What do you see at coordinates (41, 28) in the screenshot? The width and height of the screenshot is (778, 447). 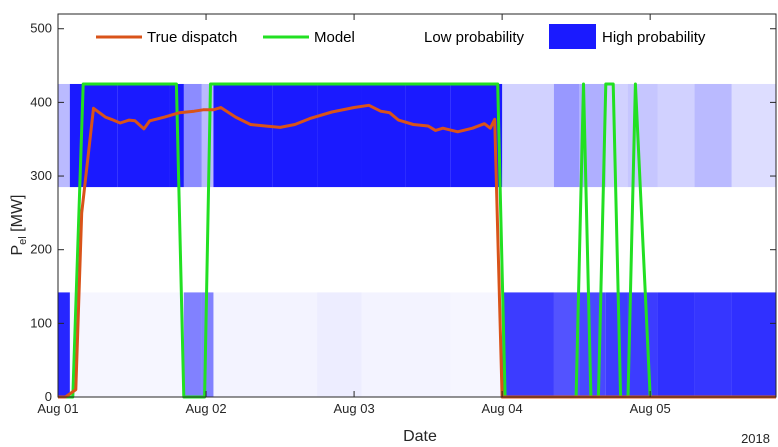 I see `y-tick-label-500: 500` at bounding box center [41, 28].